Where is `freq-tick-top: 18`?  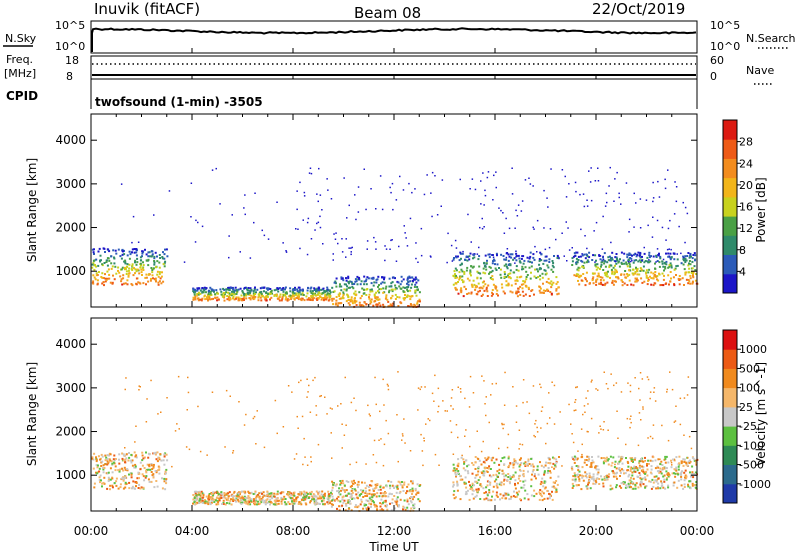 freq-tick-top: 18 is located at coordinates (72, 60).